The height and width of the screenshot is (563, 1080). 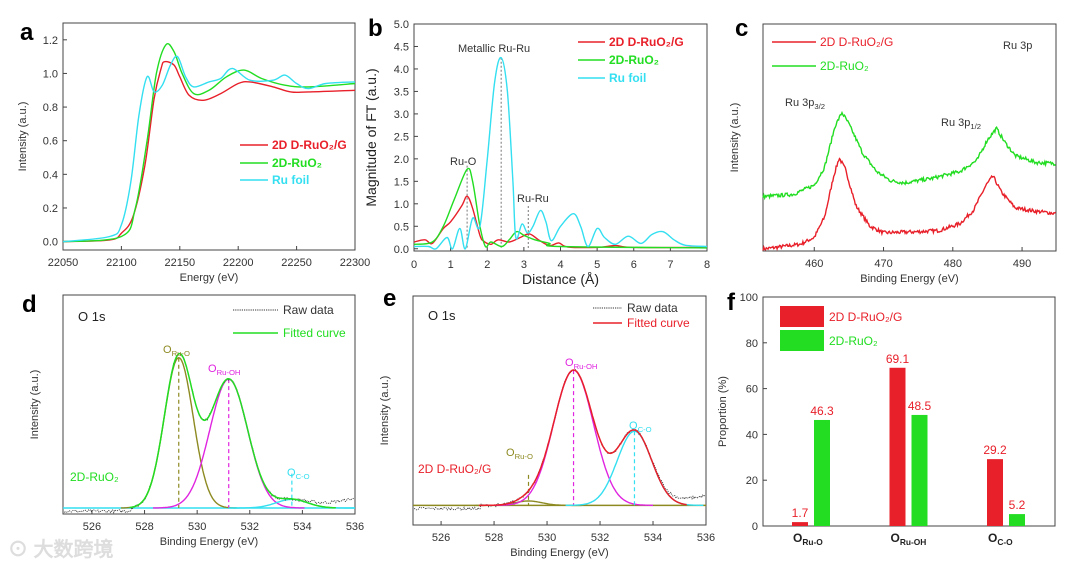 I want to click on x-tick-label: 460, so click(x=814, y=264).